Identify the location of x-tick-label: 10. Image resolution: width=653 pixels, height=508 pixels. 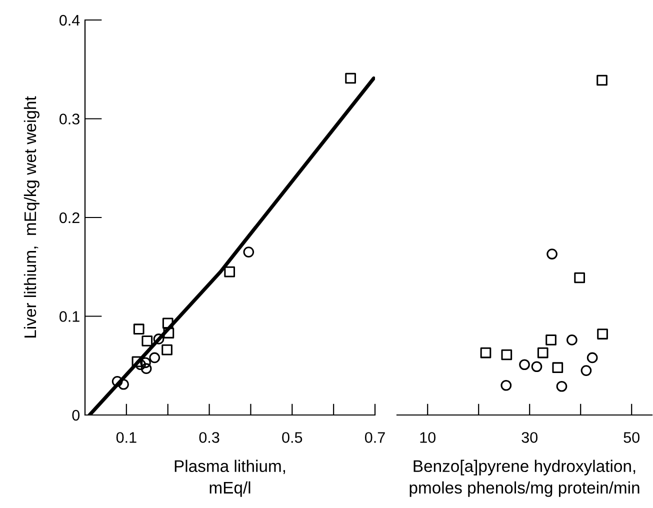
(428, 437).